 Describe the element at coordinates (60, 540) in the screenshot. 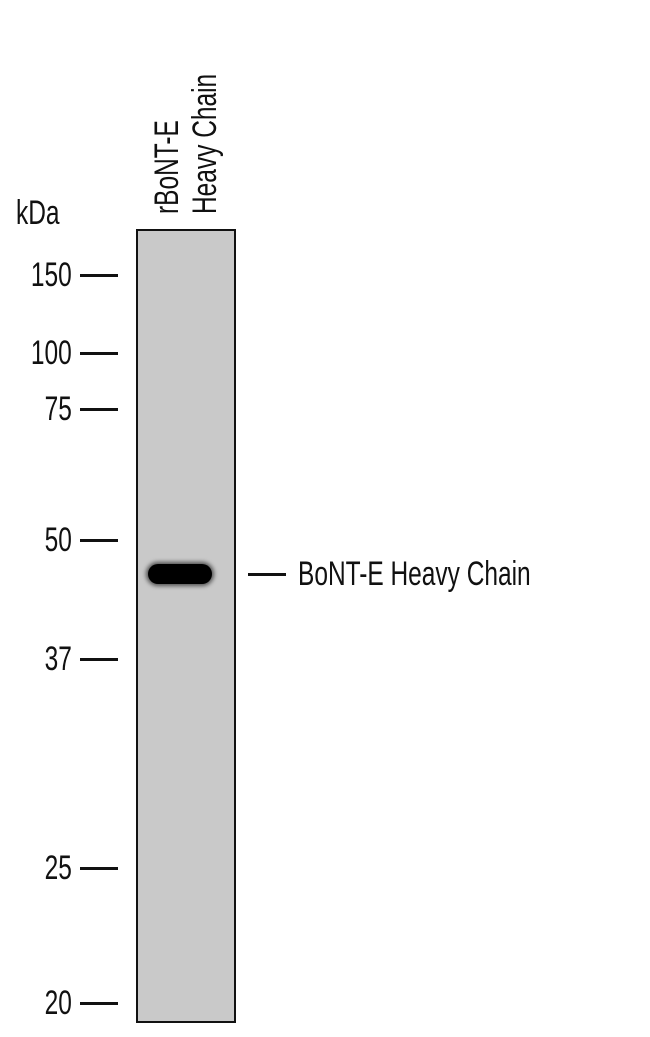

I see `marker-50: 50` at that location.